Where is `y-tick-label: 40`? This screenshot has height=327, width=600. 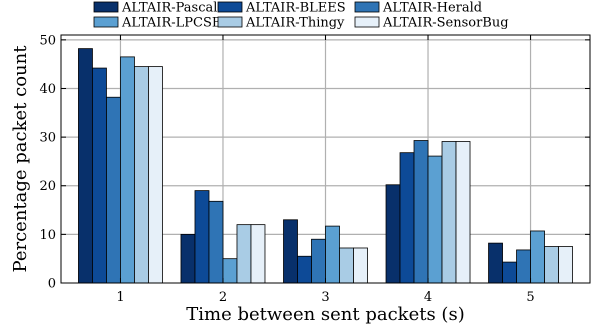
y-tick-label: 40 is located at coordinates (47, 89).